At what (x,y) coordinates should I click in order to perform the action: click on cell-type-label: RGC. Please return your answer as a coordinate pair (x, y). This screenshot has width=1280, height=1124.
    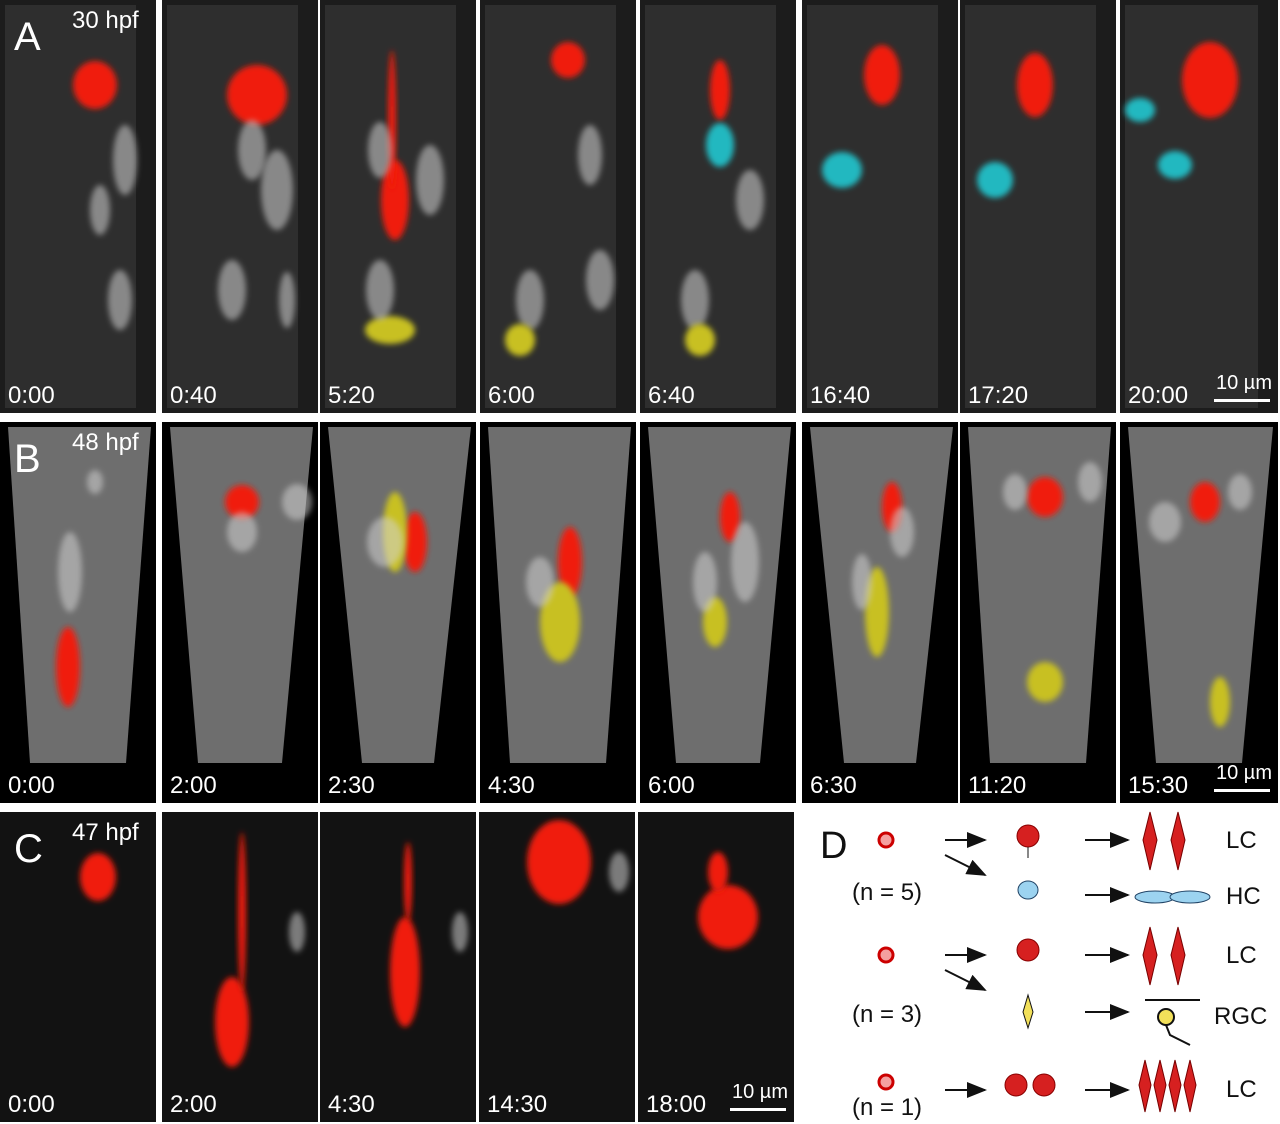
    Looking at the image, I should click on (1240, 1016).